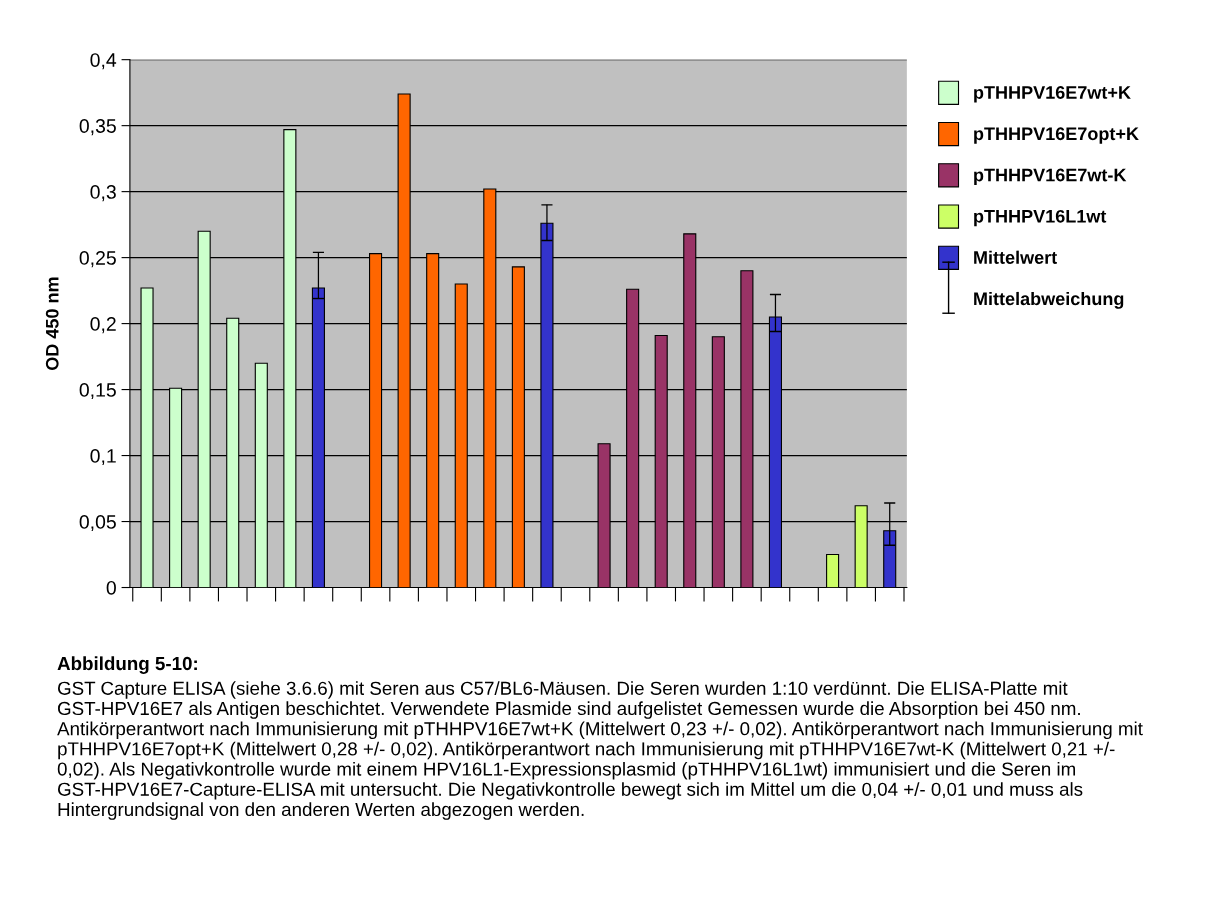 This screenshot has height=918, width=1214. Describe the element at coordinates (1056, 135) in the screenshot. I see `legend-label: pTHHPV16E7opt+K` at that location.